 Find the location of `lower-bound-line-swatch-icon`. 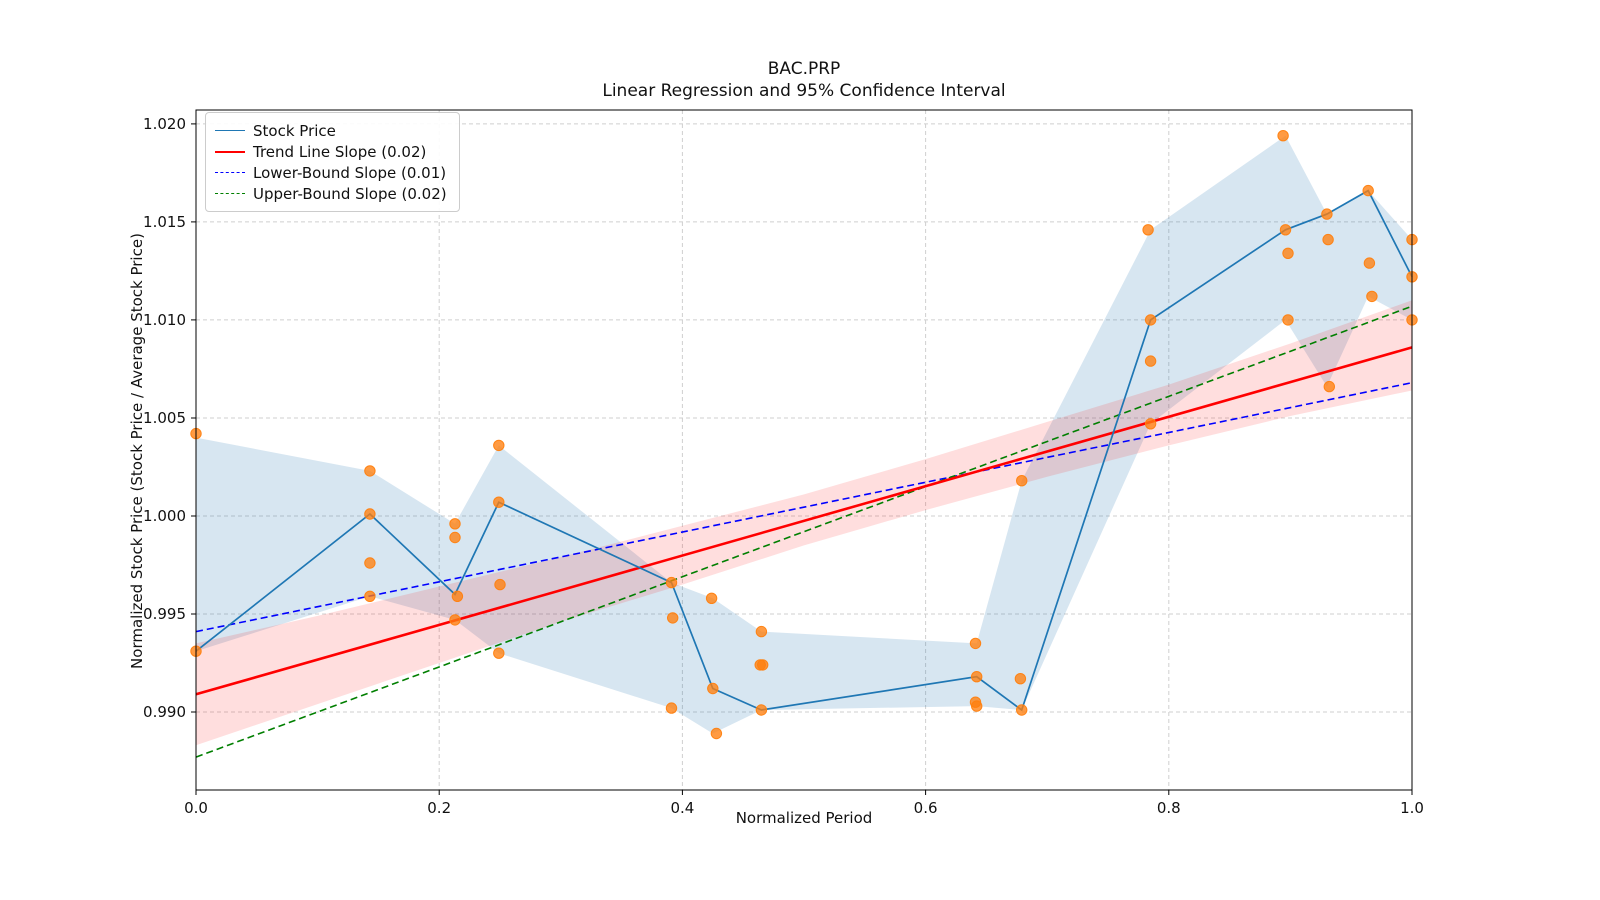

lower-bound-line-swatch-icon is located at coordinates (230, 172).